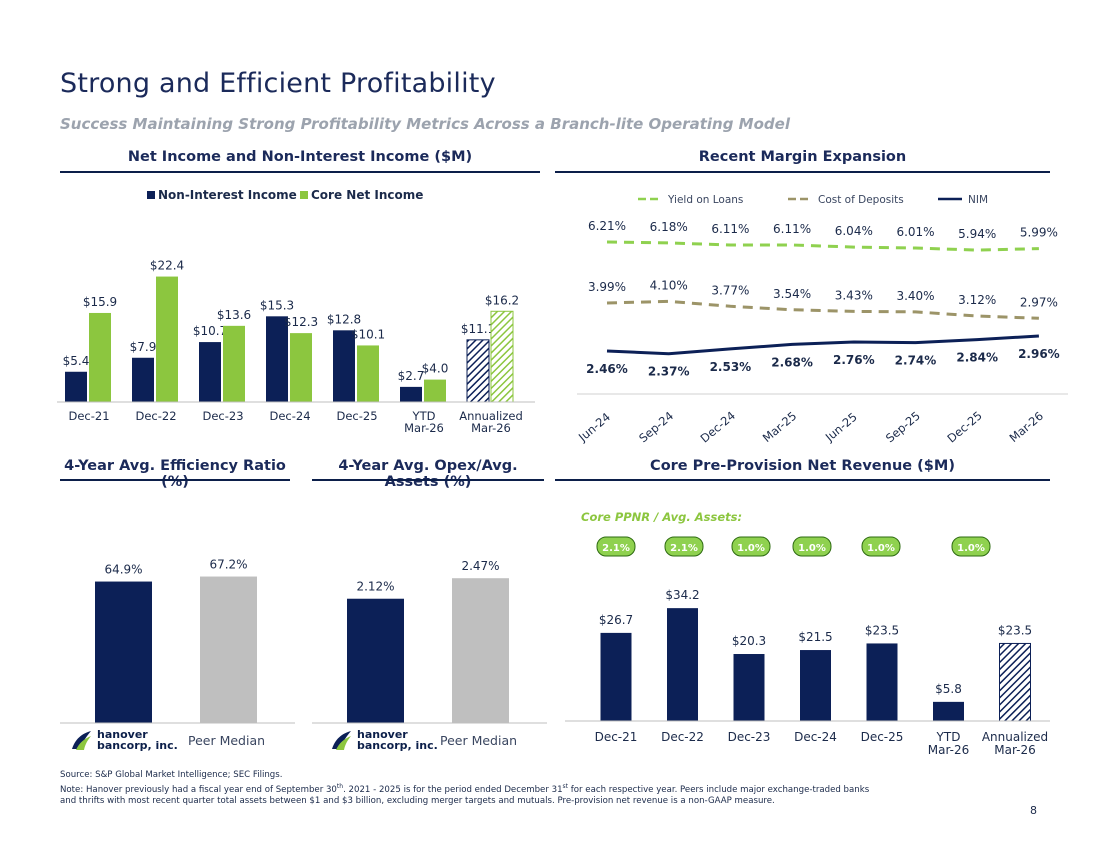 Image resolution: width=1100 pixels, height=849 pixels. What do you see at coordinates (616, 737) in the screenshot?
I see `tick-label: Dec-21` at bounding box center [616, 737].